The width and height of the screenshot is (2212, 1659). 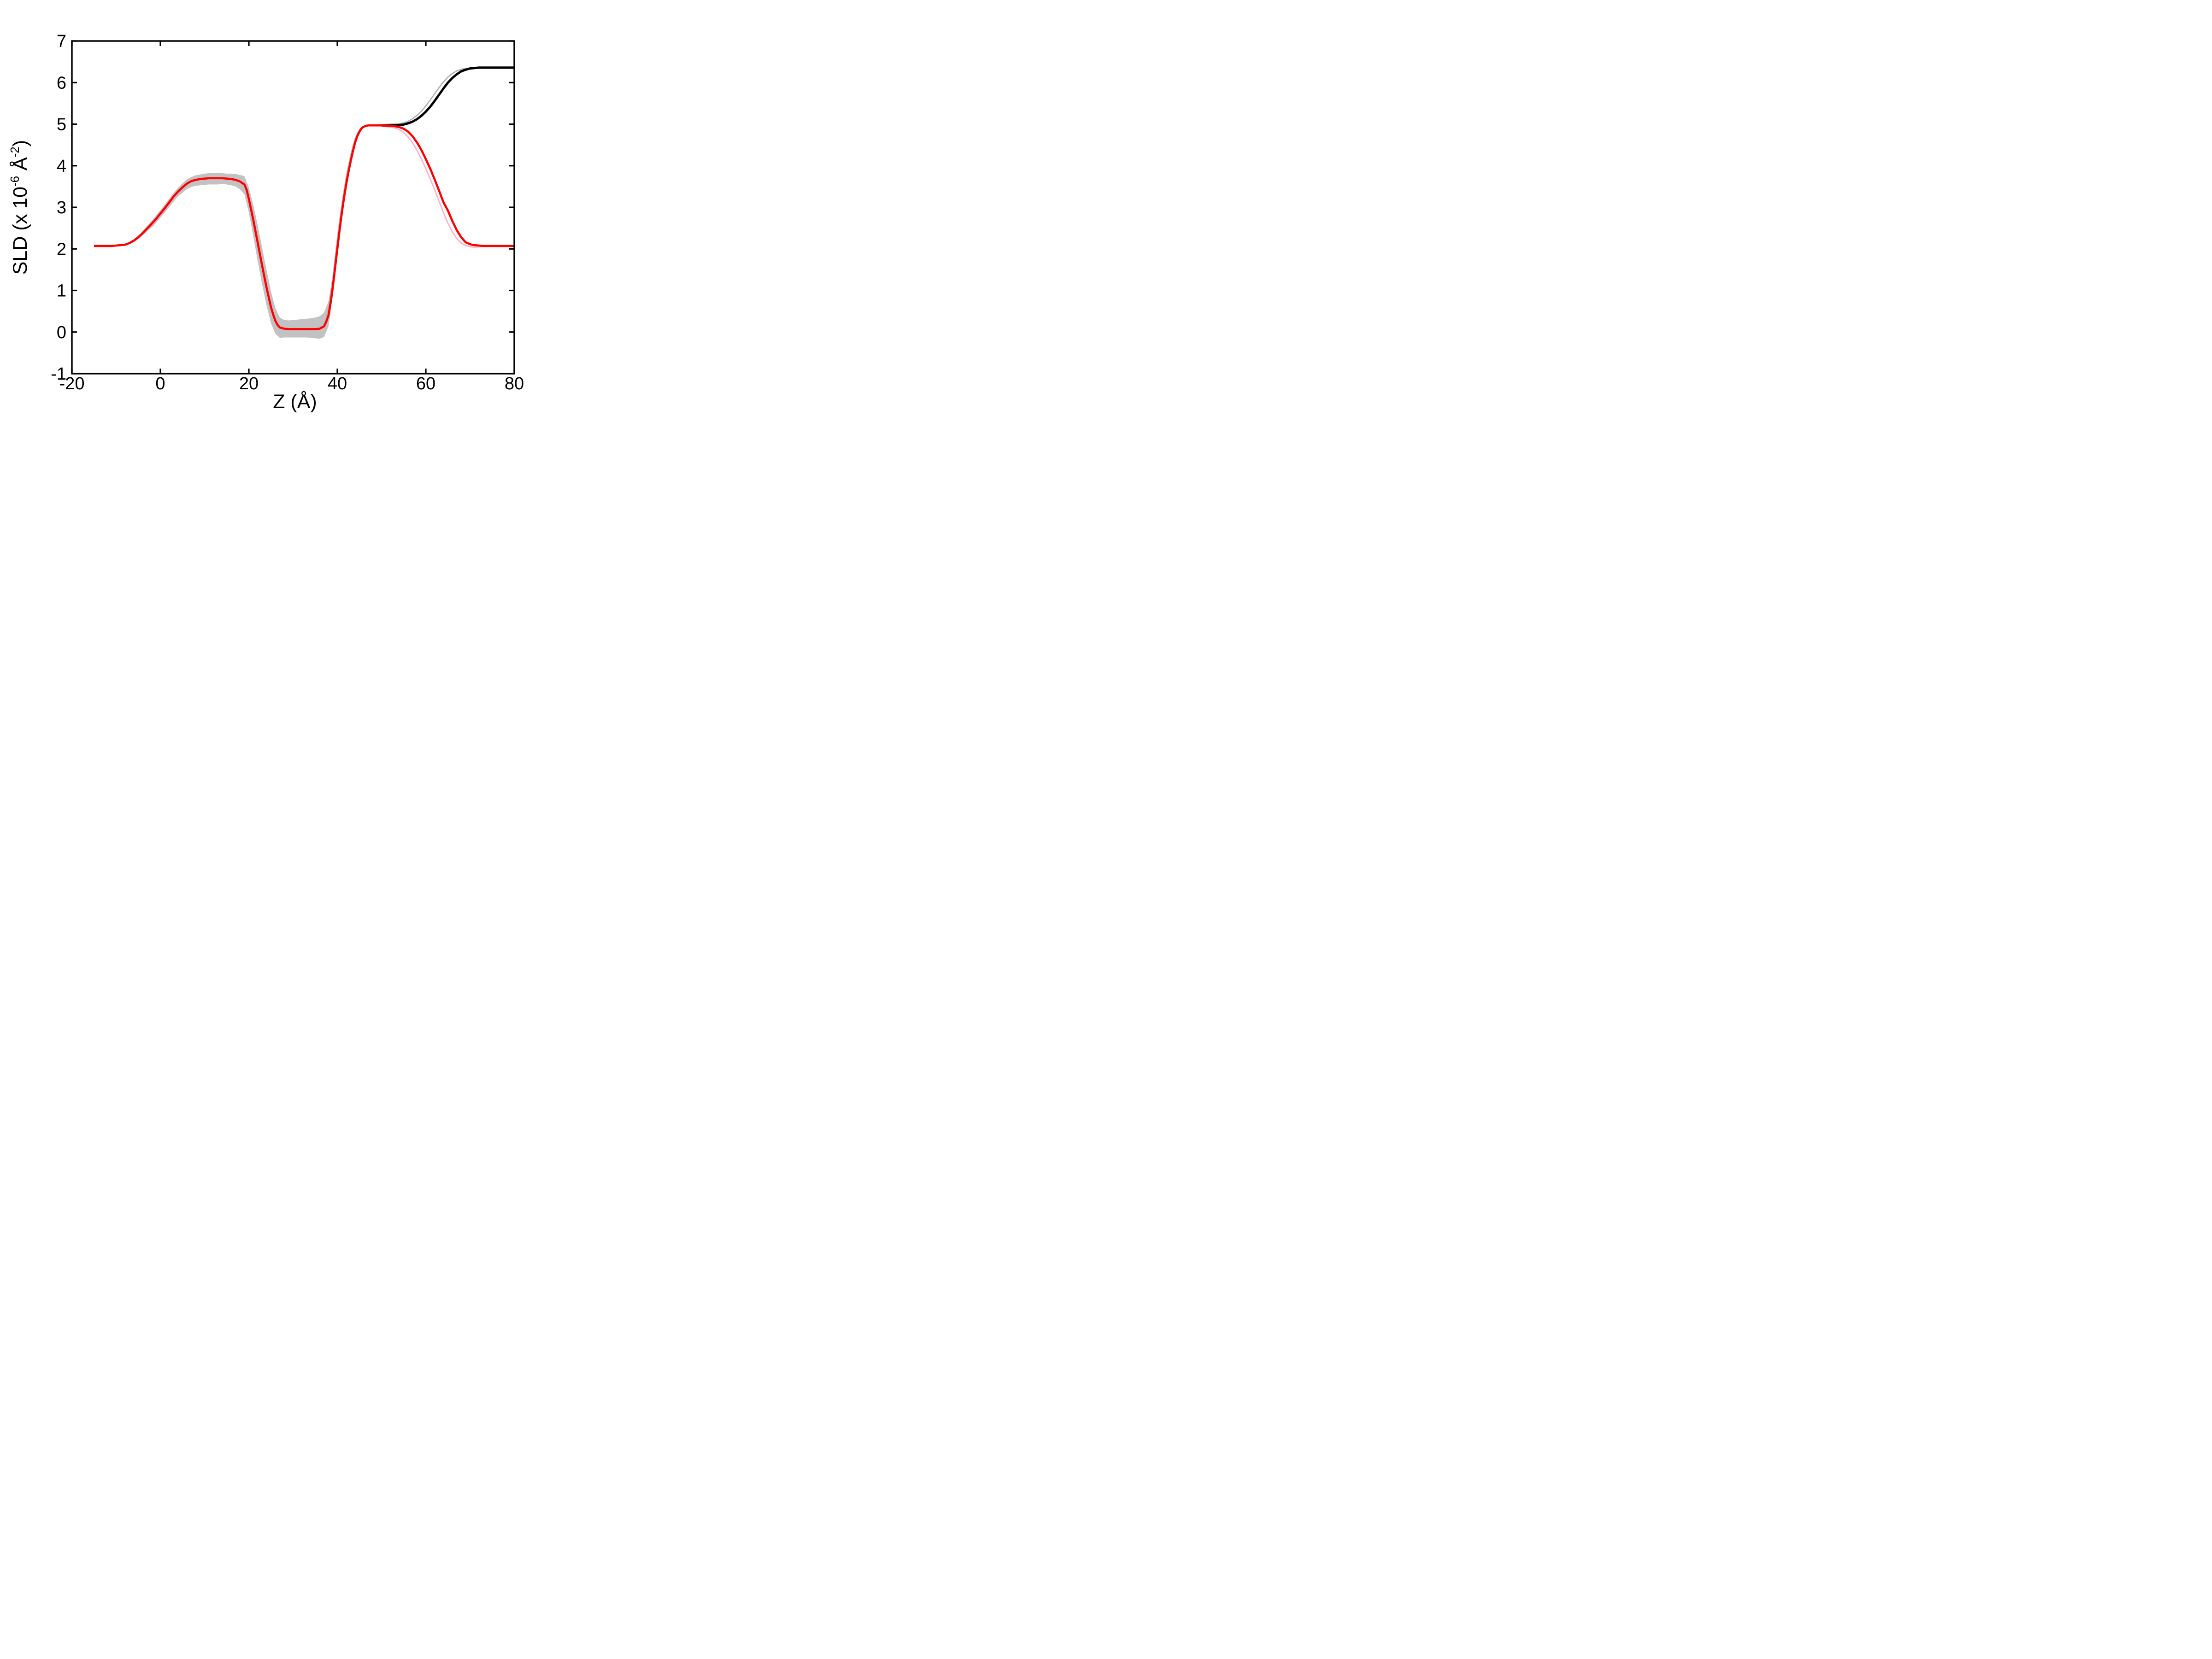 What do you see at coordinates (61, 166) in the screenshot?
I see `y-tick-label-4: 4` at bounding box center [61, 166].